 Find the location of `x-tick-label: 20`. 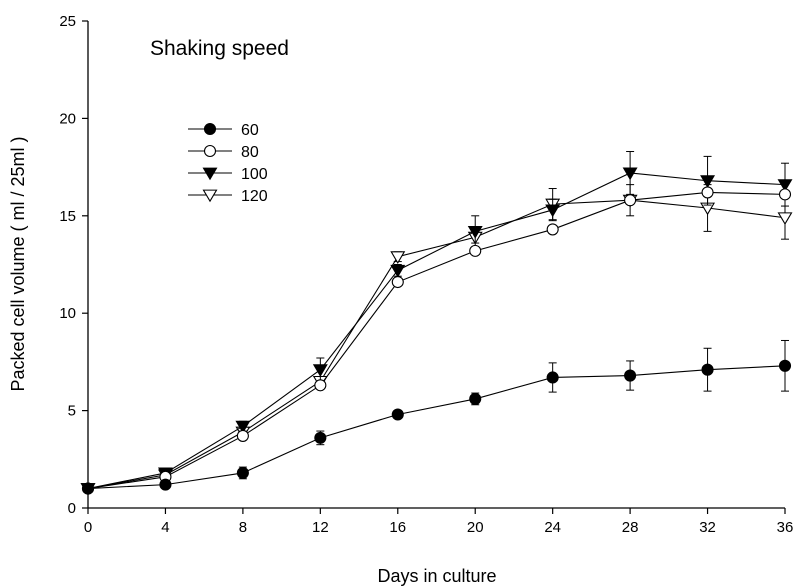

x-tick-label: 20 is located at coordinates (475, 527).